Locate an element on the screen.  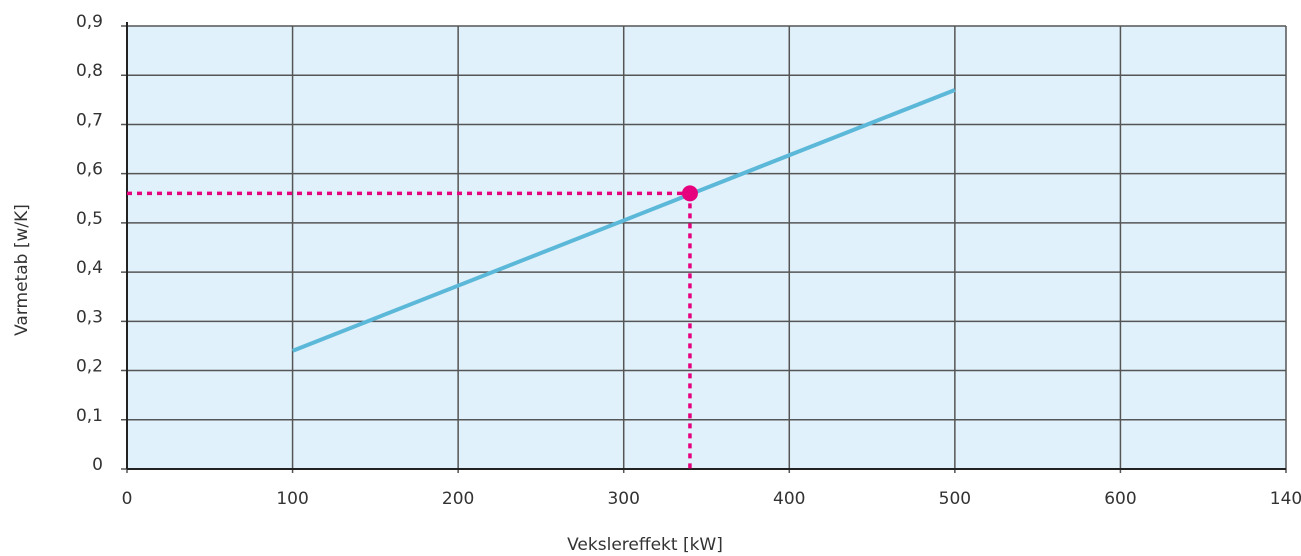
x-tick-label: 400 is located at coordinates (789, 499).